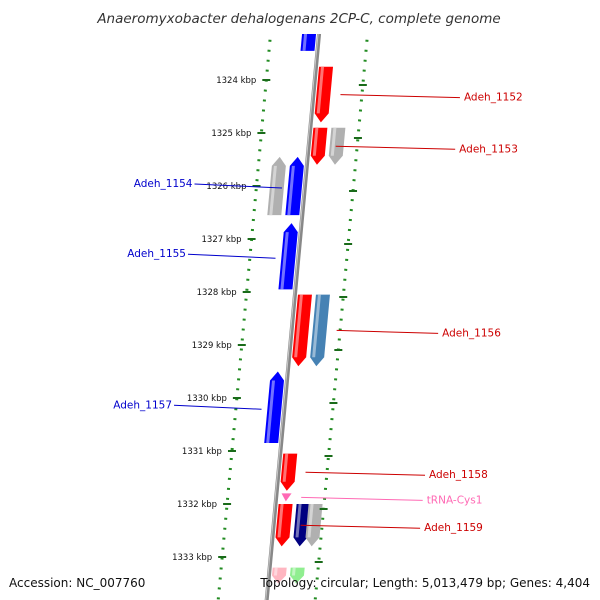 The image size is (600, 600). I want to click on trna-cys1-gene-body, so click(286, 497).